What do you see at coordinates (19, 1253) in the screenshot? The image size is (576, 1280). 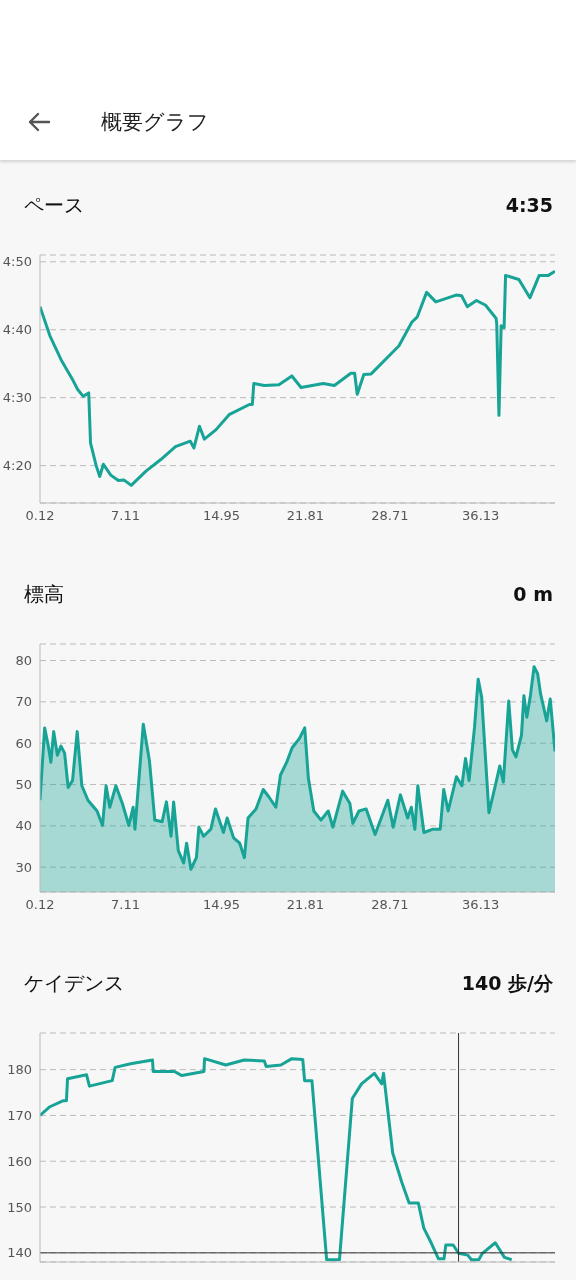 I see `y-tick-label: 140` at bounding box center [19, 1253].